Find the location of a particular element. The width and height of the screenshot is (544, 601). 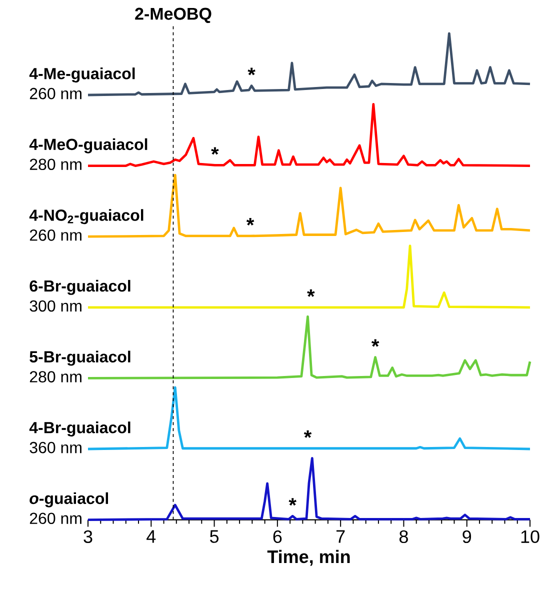

x-tick-label: 7 is located at coordinates (340, 536).